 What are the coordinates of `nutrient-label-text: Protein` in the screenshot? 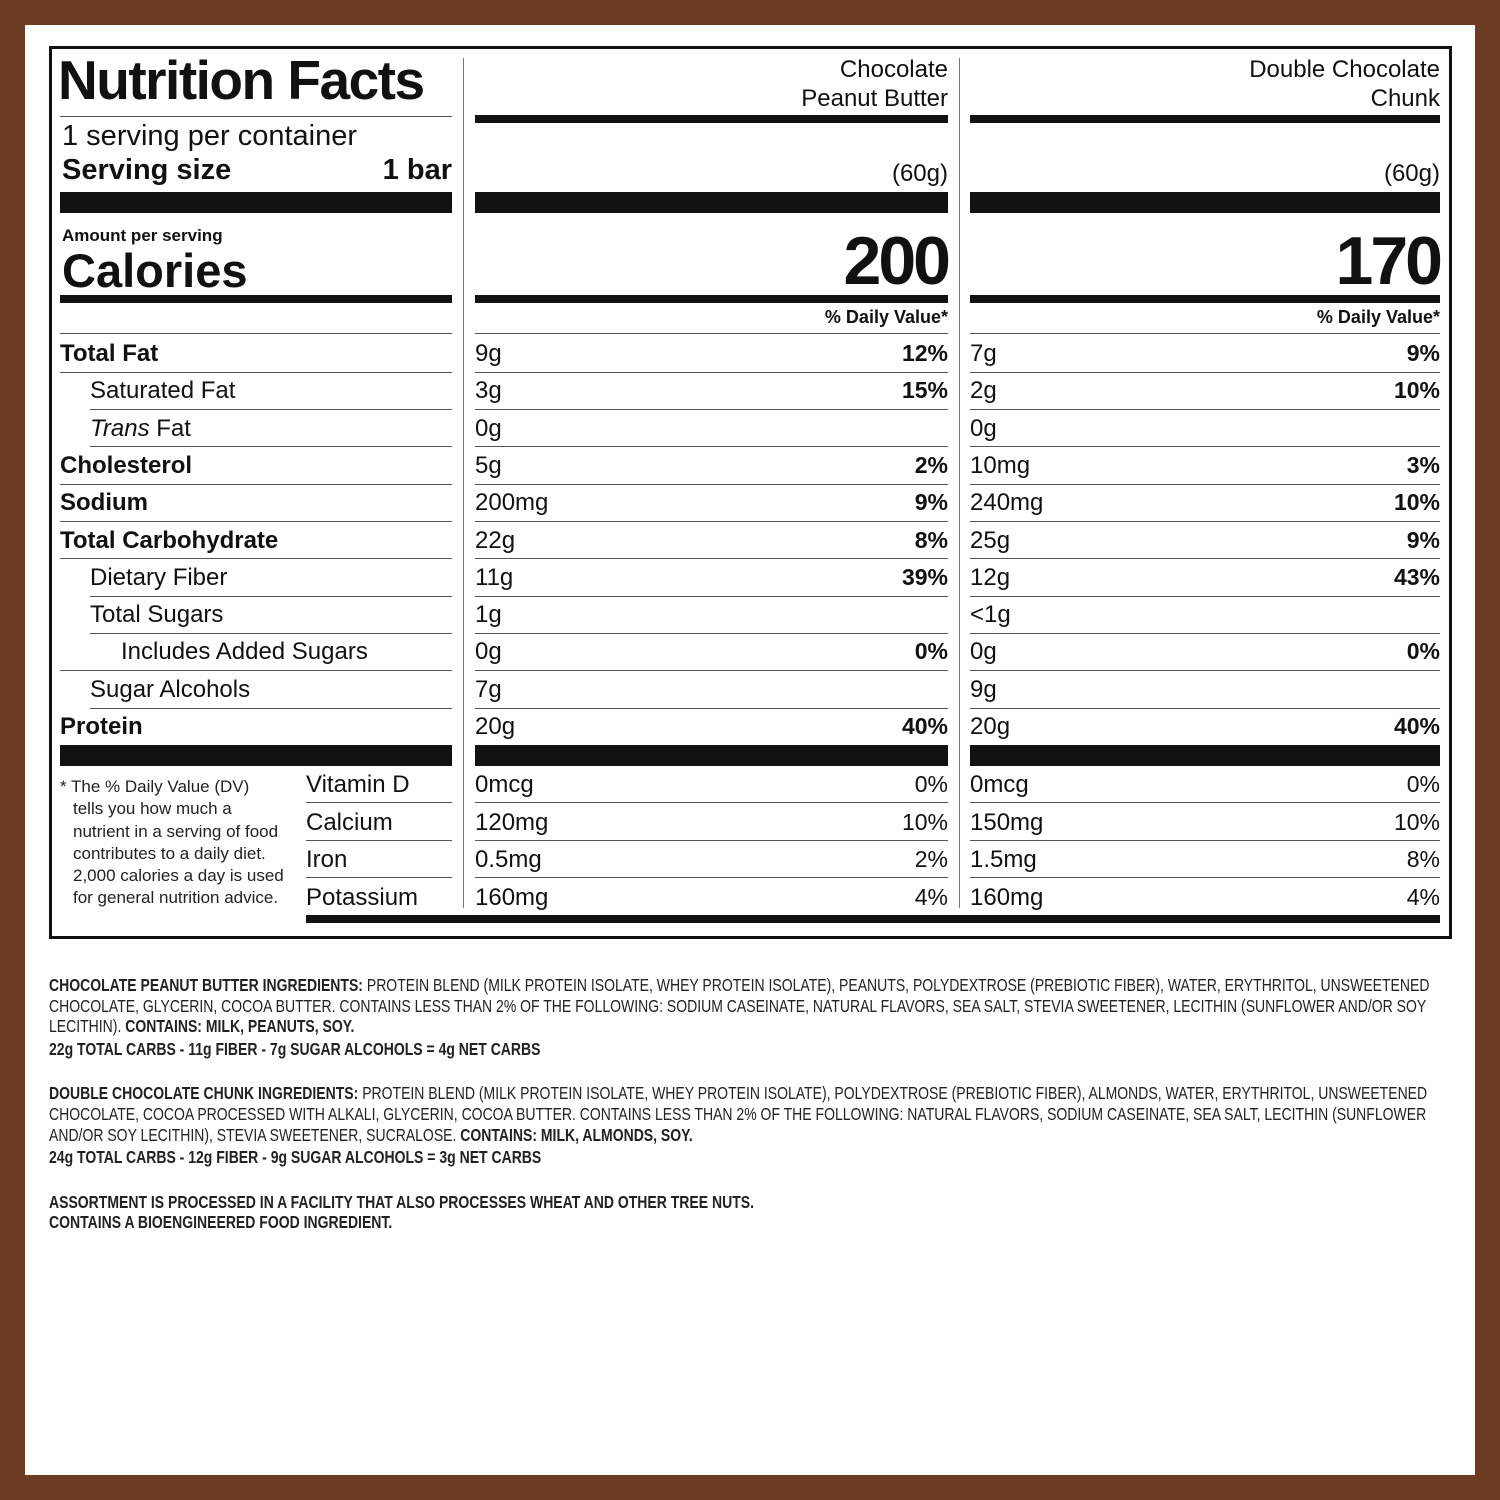 It's located at (101, 726).